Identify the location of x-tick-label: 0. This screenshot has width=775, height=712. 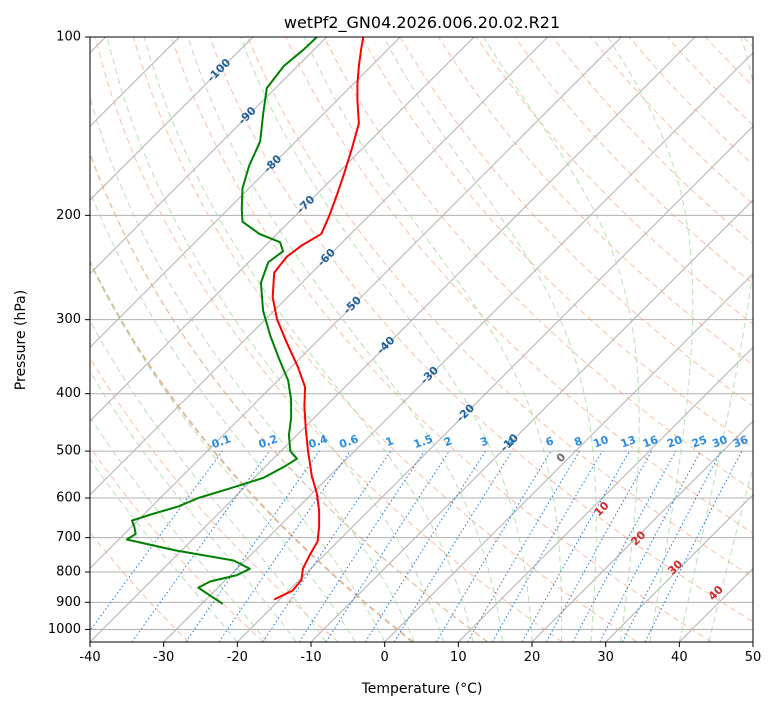
(385, 657).